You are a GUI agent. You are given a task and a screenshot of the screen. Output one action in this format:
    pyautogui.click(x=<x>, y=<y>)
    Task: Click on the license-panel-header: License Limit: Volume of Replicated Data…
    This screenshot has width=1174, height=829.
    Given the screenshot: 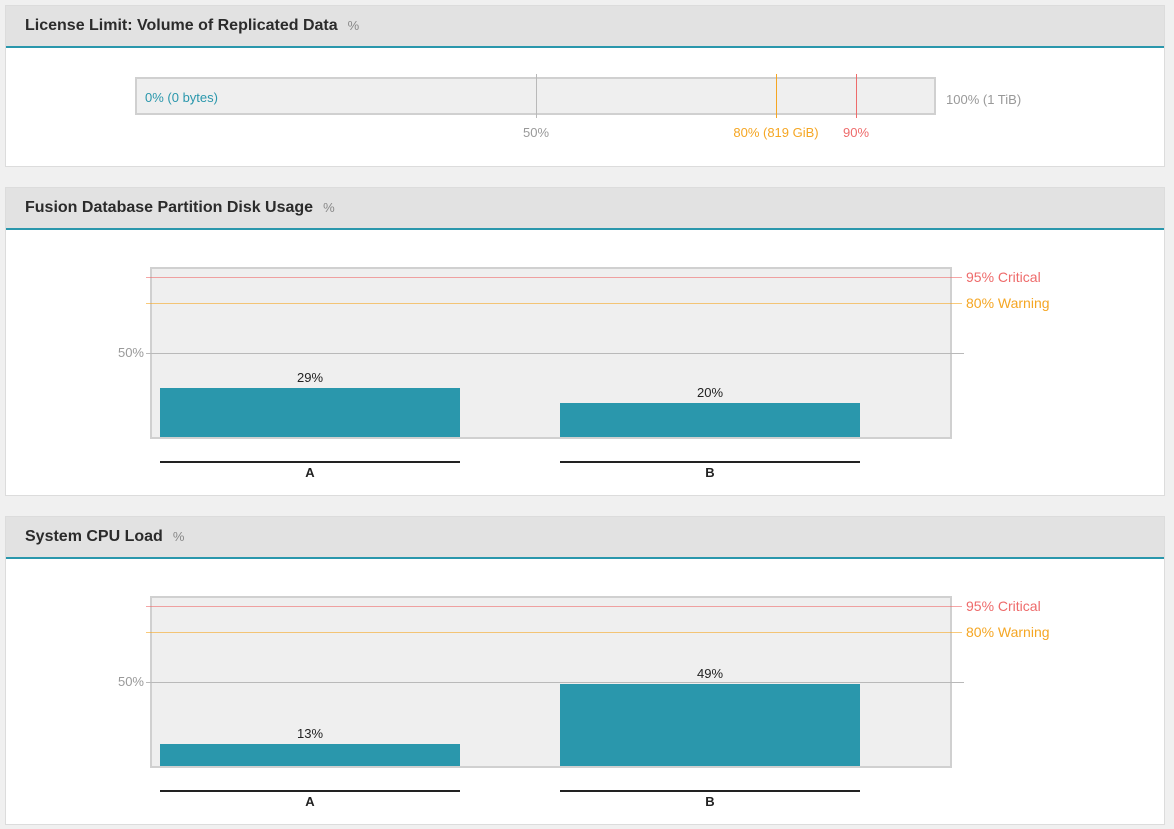 What is the action you would take?
    pyautogui.click(x=585, y=27)
    